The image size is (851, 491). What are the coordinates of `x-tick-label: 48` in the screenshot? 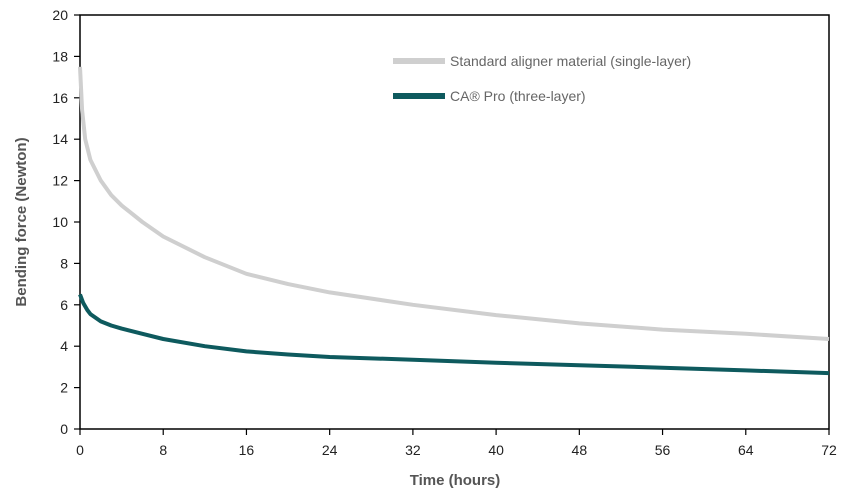 It's located at (580, 450).